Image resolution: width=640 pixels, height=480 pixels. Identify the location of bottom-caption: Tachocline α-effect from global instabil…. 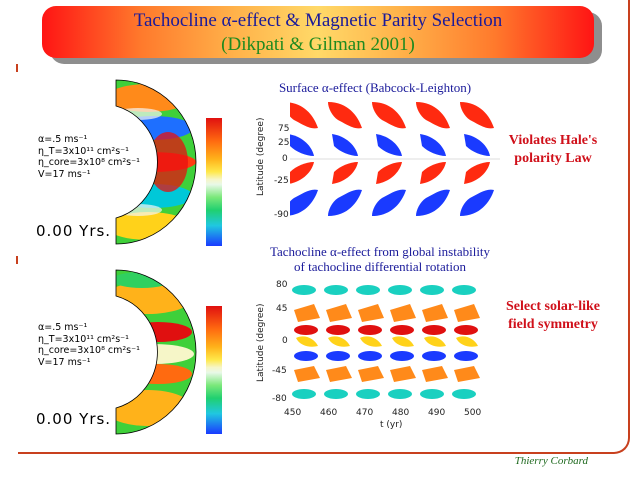
(380, 259).